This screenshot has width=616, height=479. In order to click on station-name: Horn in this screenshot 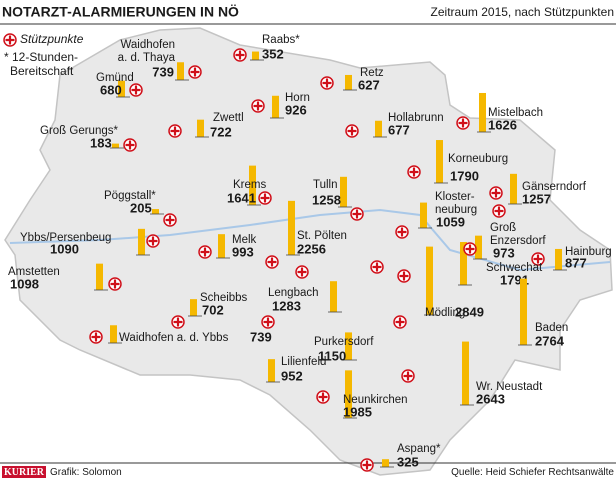, I will do `click(297, 98)`.